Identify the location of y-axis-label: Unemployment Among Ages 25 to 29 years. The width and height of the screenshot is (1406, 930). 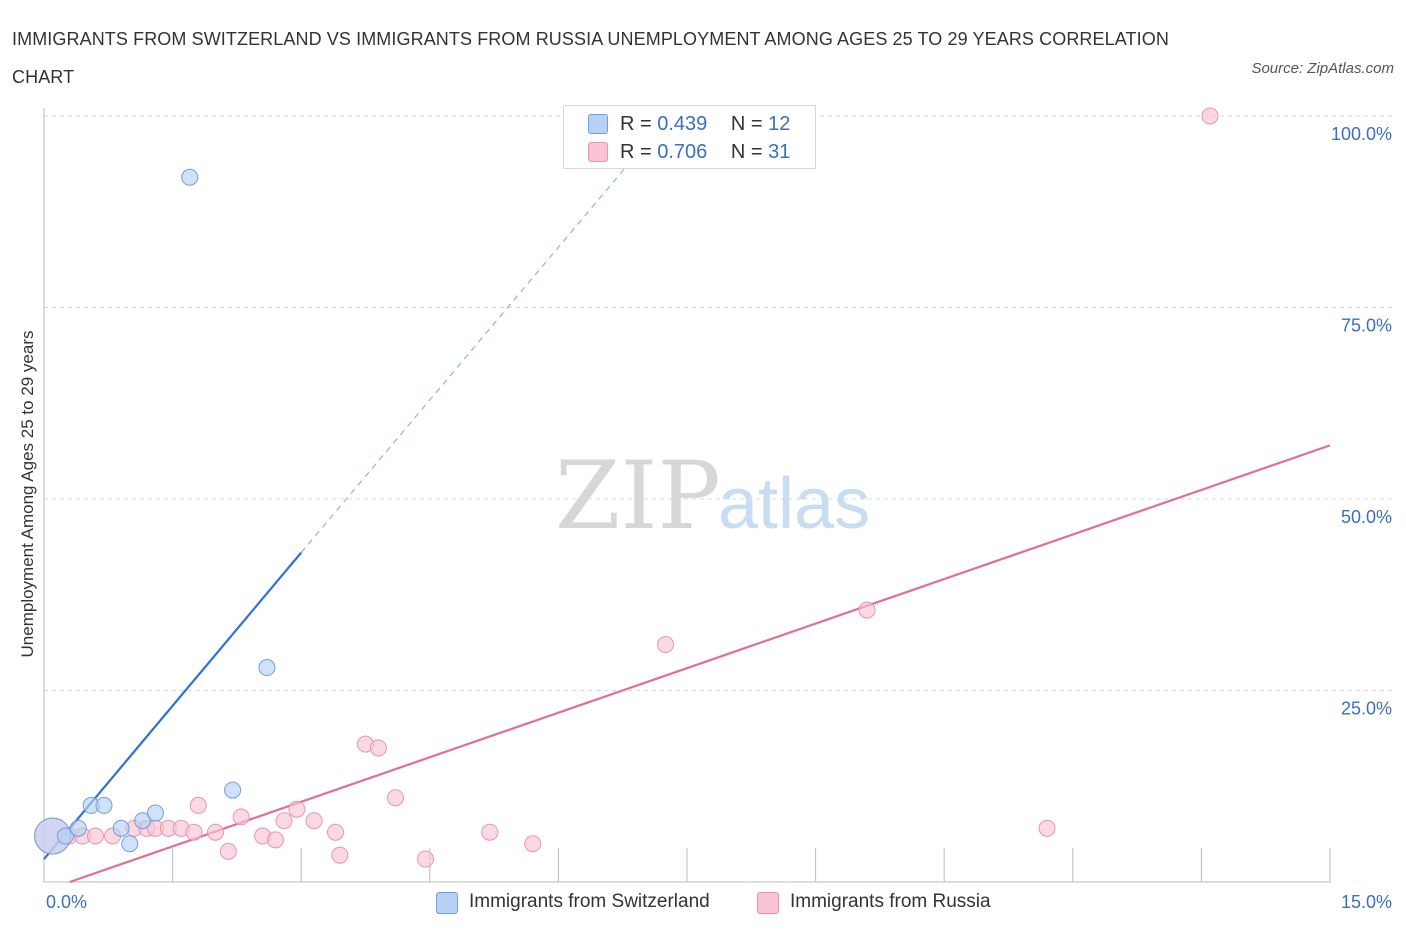
(27, 494).